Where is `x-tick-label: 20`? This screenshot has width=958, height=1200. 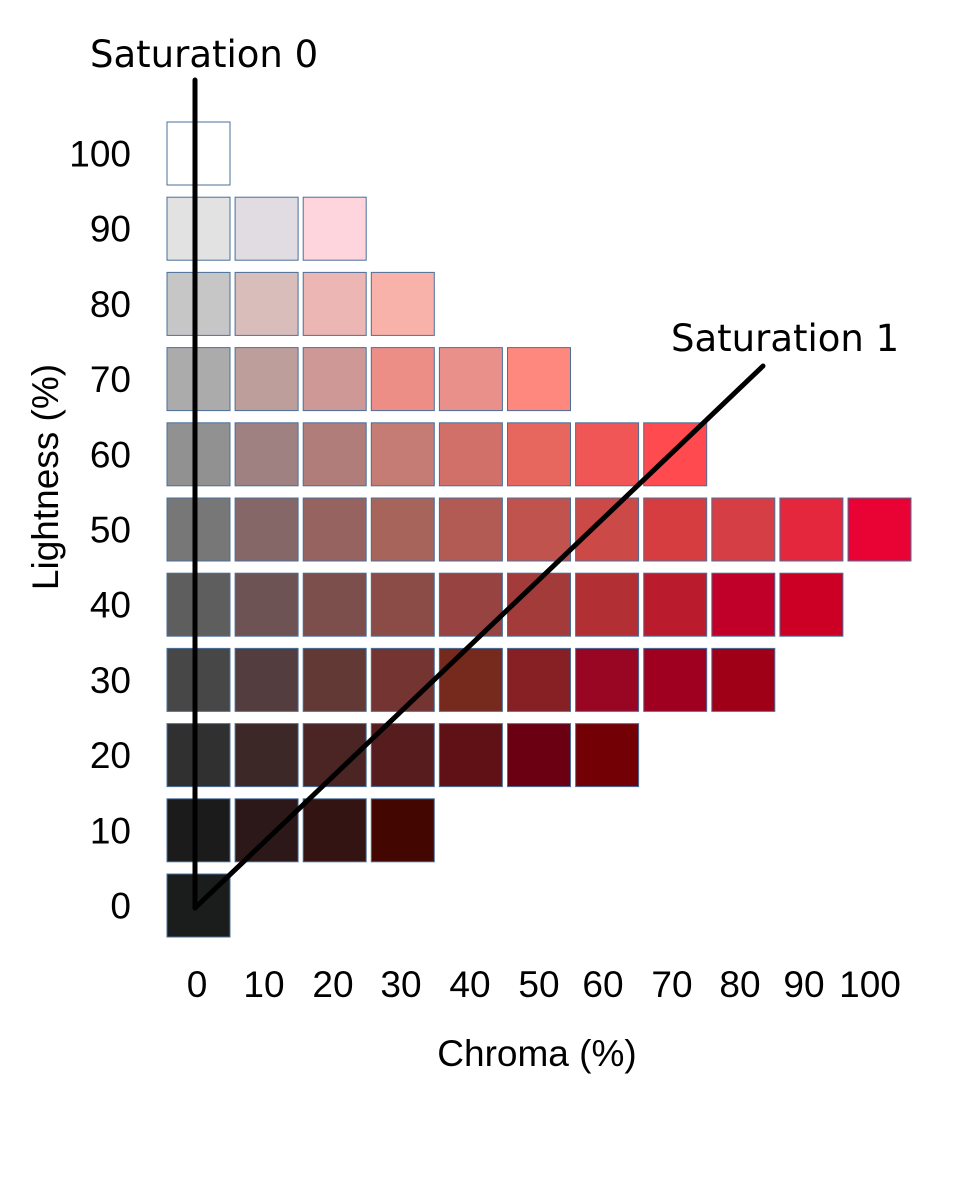
x-tick-label: 20 is located at coordinates (332, 984).